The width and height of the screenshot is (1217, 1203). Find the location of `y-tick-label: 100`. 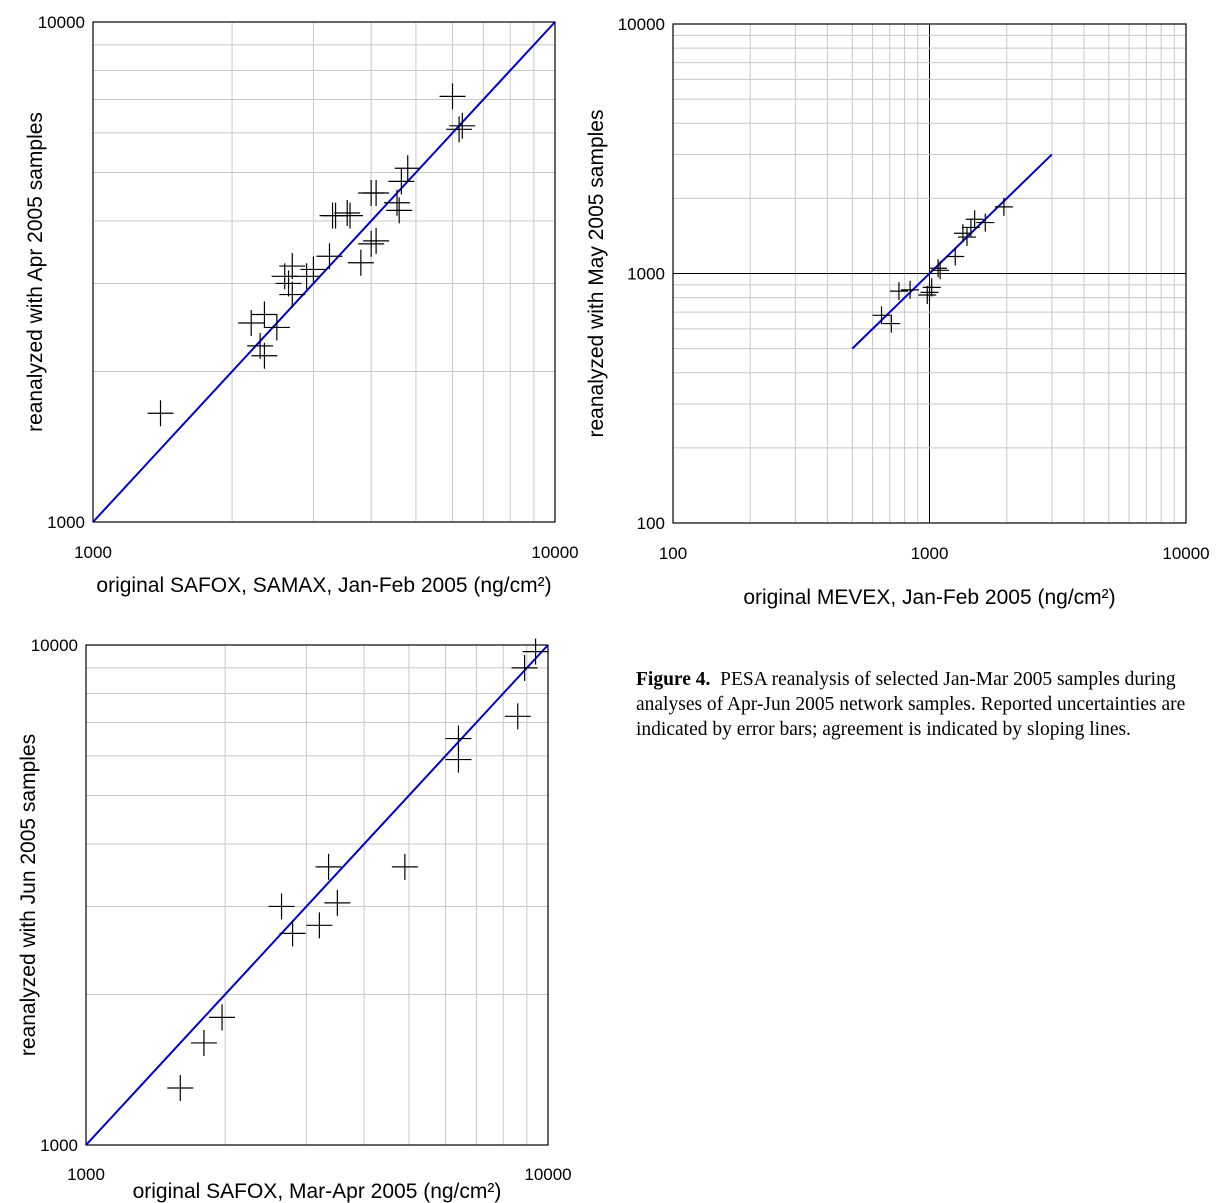

y-tick-label: 100 is located at coordinates (651, 523).